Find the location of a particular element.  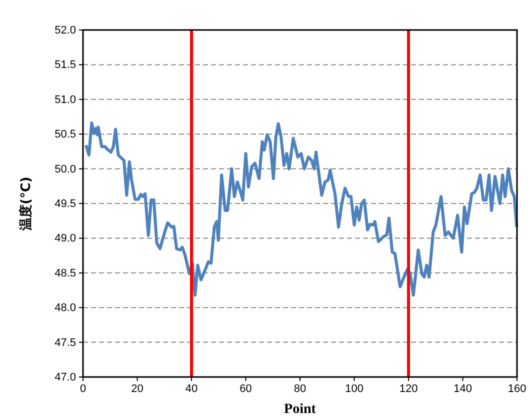

y-tick-label: 50.0 is located at coordinates (65, 169).